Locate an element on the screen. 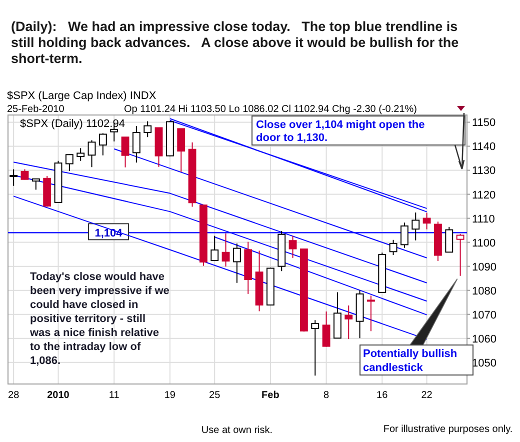 This screenshot has height=442, width=520. annotation: Potentially bullish candlestick is located at coordinates (410, 361).